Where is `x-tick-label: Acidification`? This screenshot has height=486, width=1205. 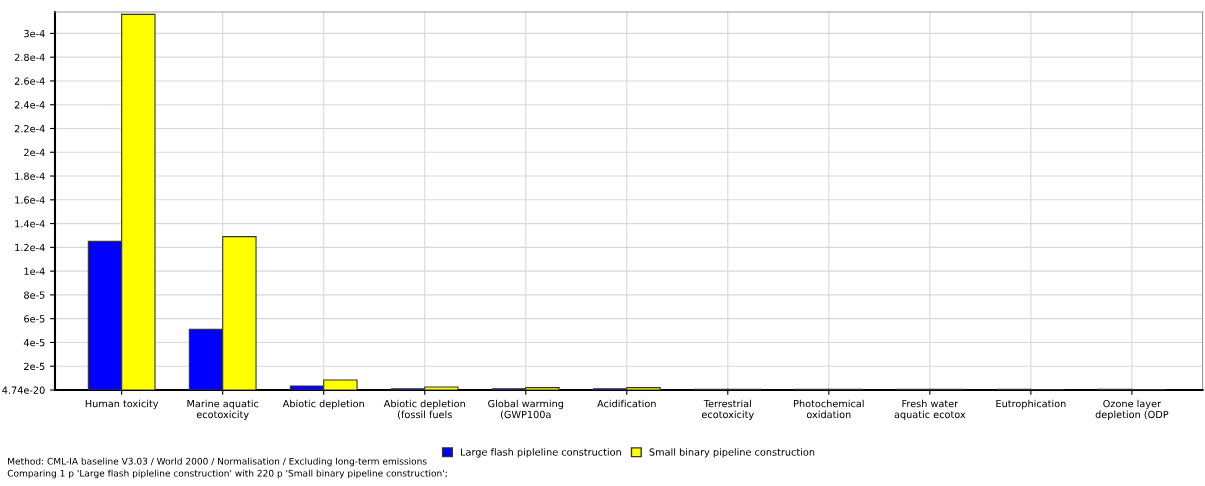 x-tick-label: Acidification is located at coordinates (626, 403).